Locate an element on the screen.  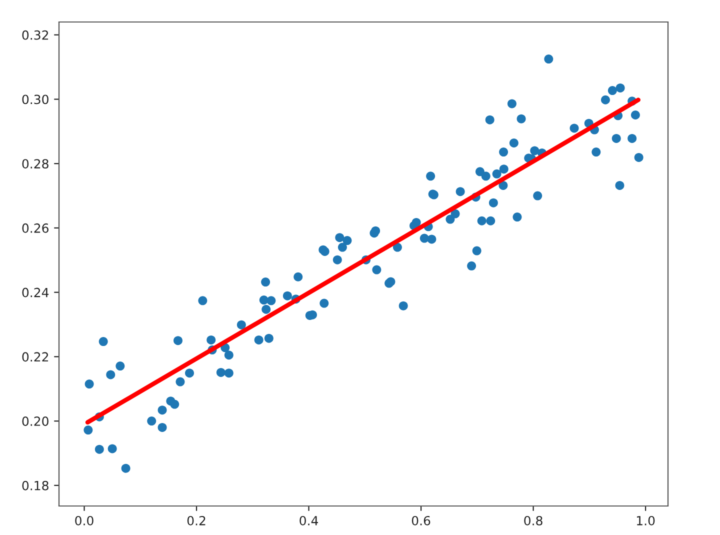
y-tick-label: 0.32 is located at coordinates (35, 35).